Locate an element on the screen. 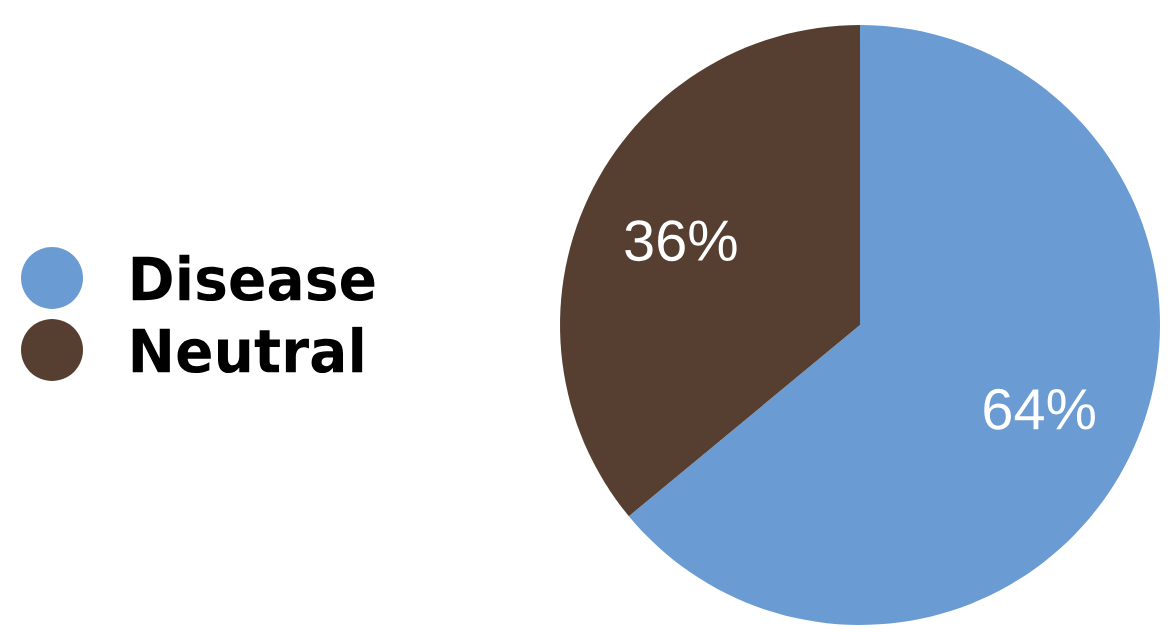 This screenshot has height=632, width=1173. data-label: 64% is located at coordinates (1039, 409).